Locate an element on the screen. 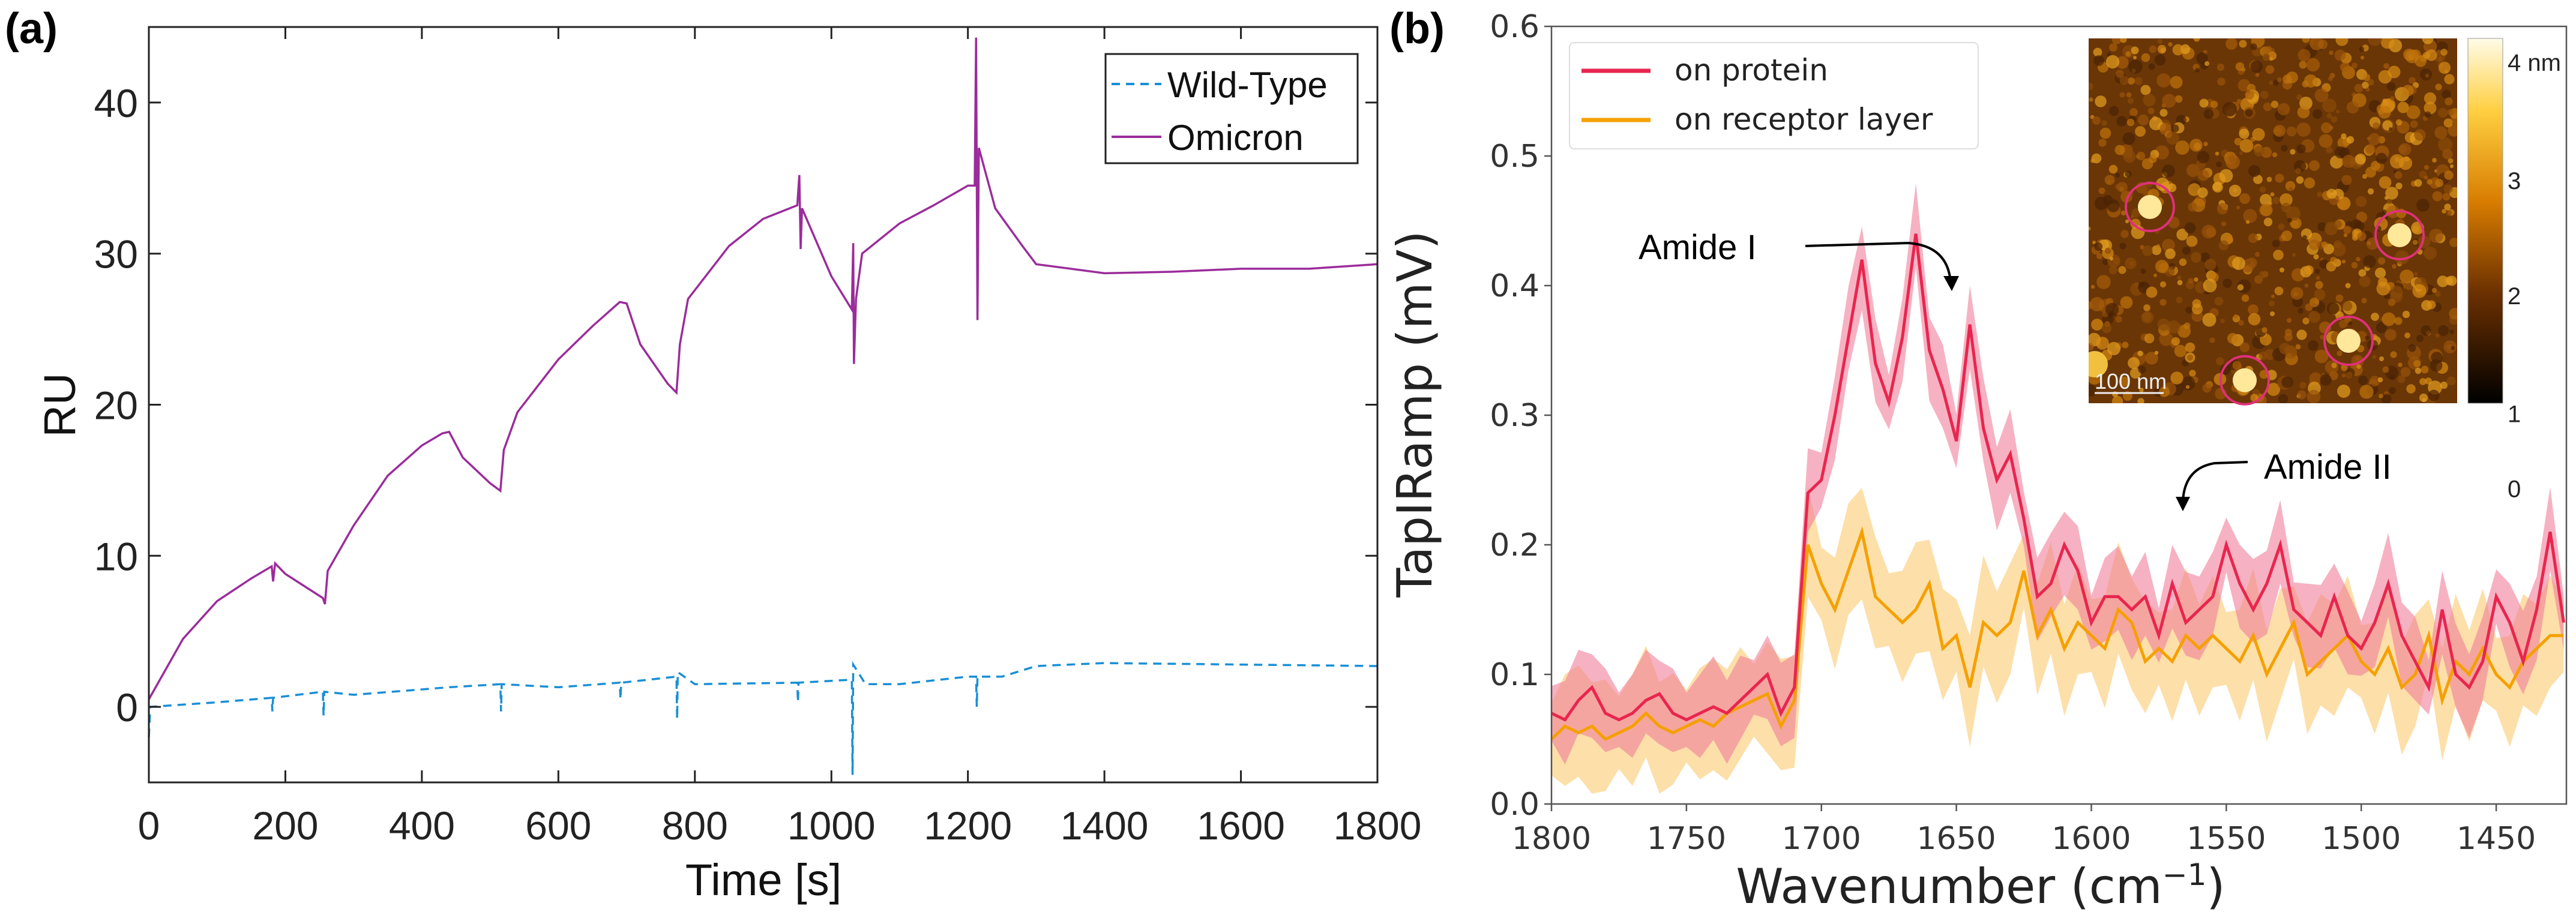 Image resolution: width=2576 pixels, height=921 pixels. y-tick-label: 0.2 is located at coordinates (1514, 545).